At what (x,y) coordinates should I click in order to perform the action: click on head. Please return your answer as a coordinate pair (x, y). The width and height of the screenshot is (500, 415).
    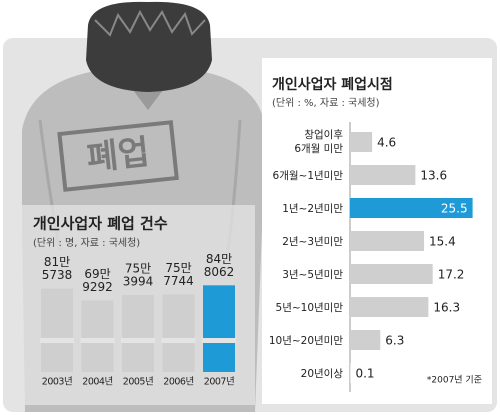
    Looking at the image, I should click on (149, 46).